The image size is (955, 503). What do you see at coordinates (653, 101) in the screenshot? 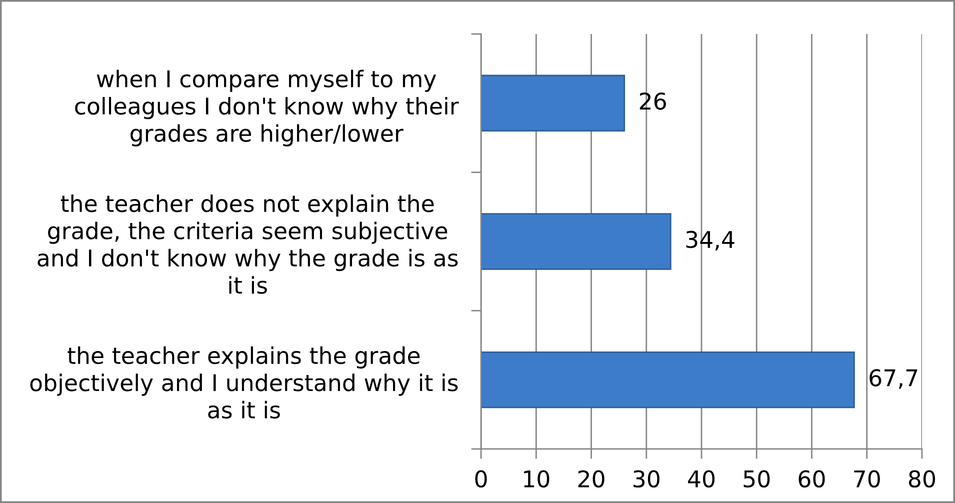
I see `data-label: 26` at bounding box center [653, 101].